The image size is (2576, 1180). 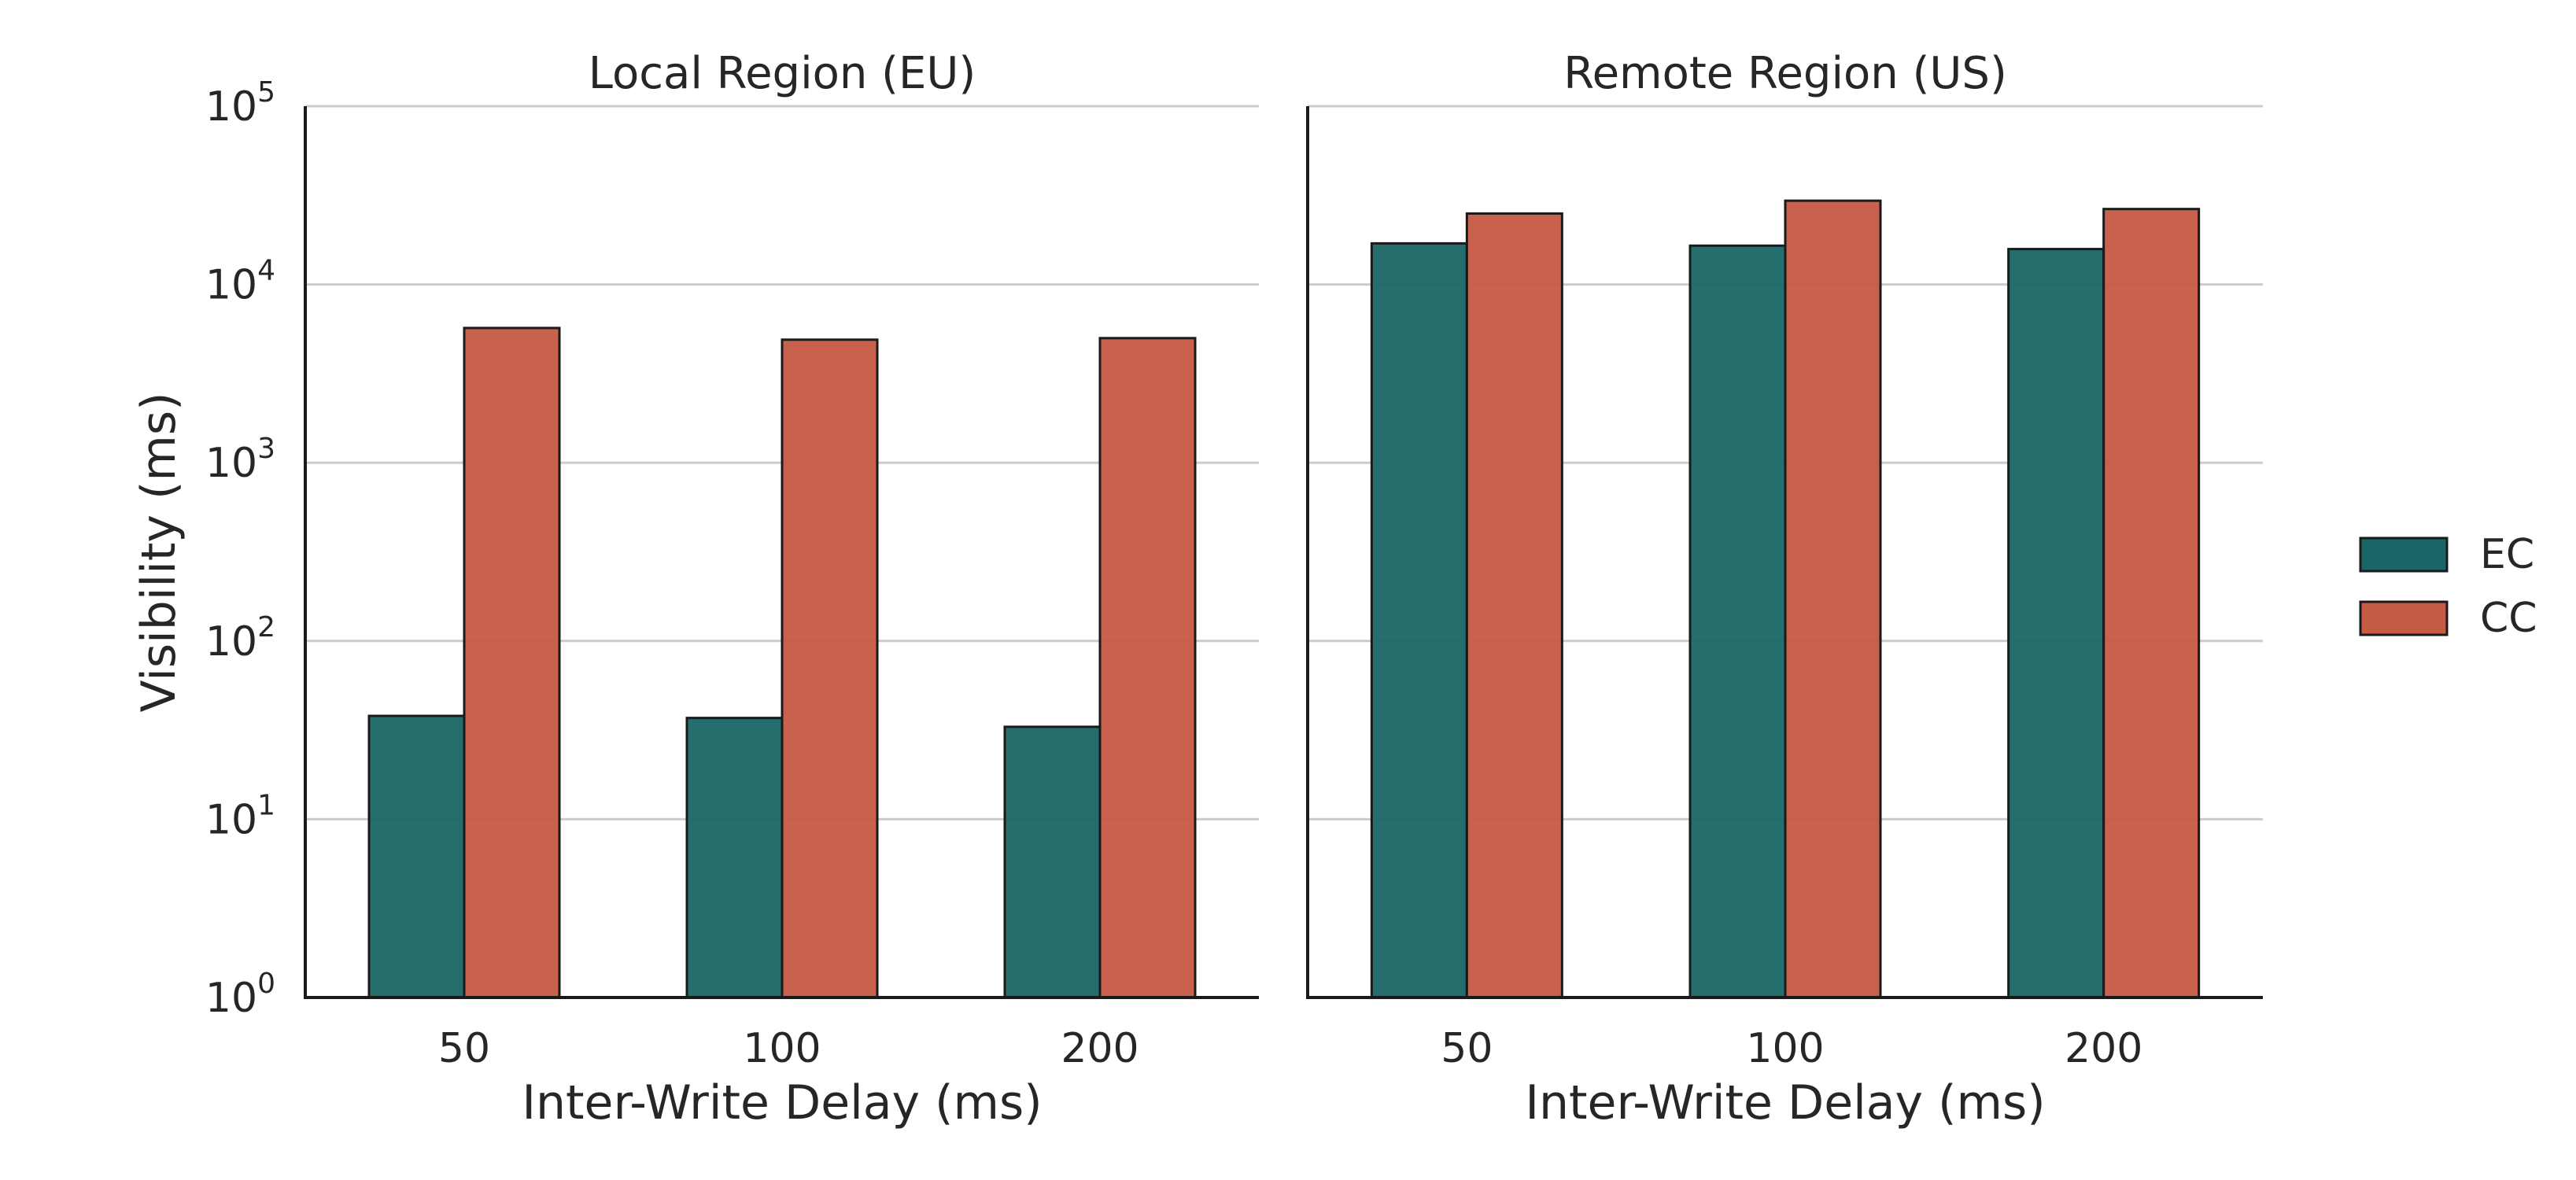 What do you see at coordinates (158, 552) in the screenshot?
I see `y-axis-label: Visibility (ms)` at bounding box center [158, 552].